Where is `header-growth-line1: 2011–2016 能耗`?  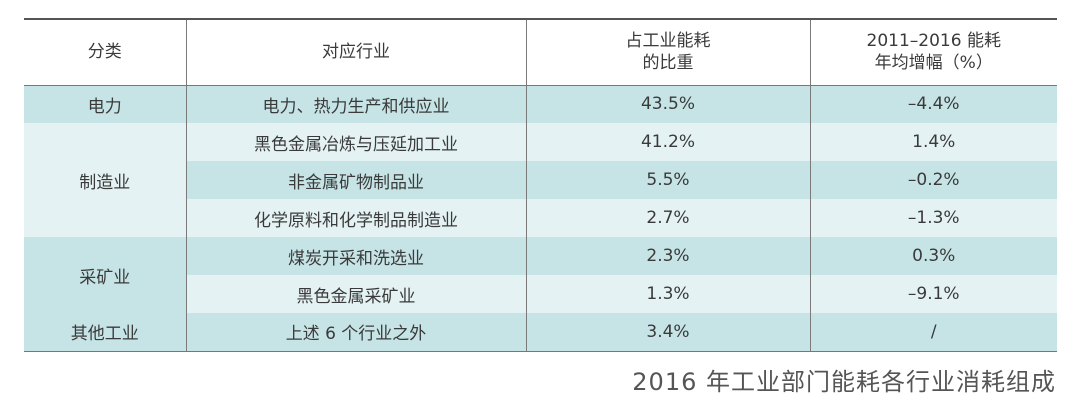 header-growth-line1: 2011–2016 能耗 is located at coordinates (933, 41).